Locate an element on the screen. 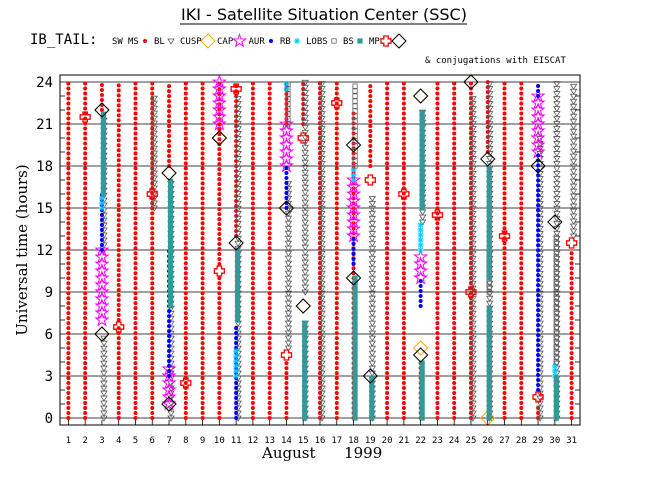 The height and width of the screenshot is (500, 650). legend-label: AUR is located at coordinates (257, 42).